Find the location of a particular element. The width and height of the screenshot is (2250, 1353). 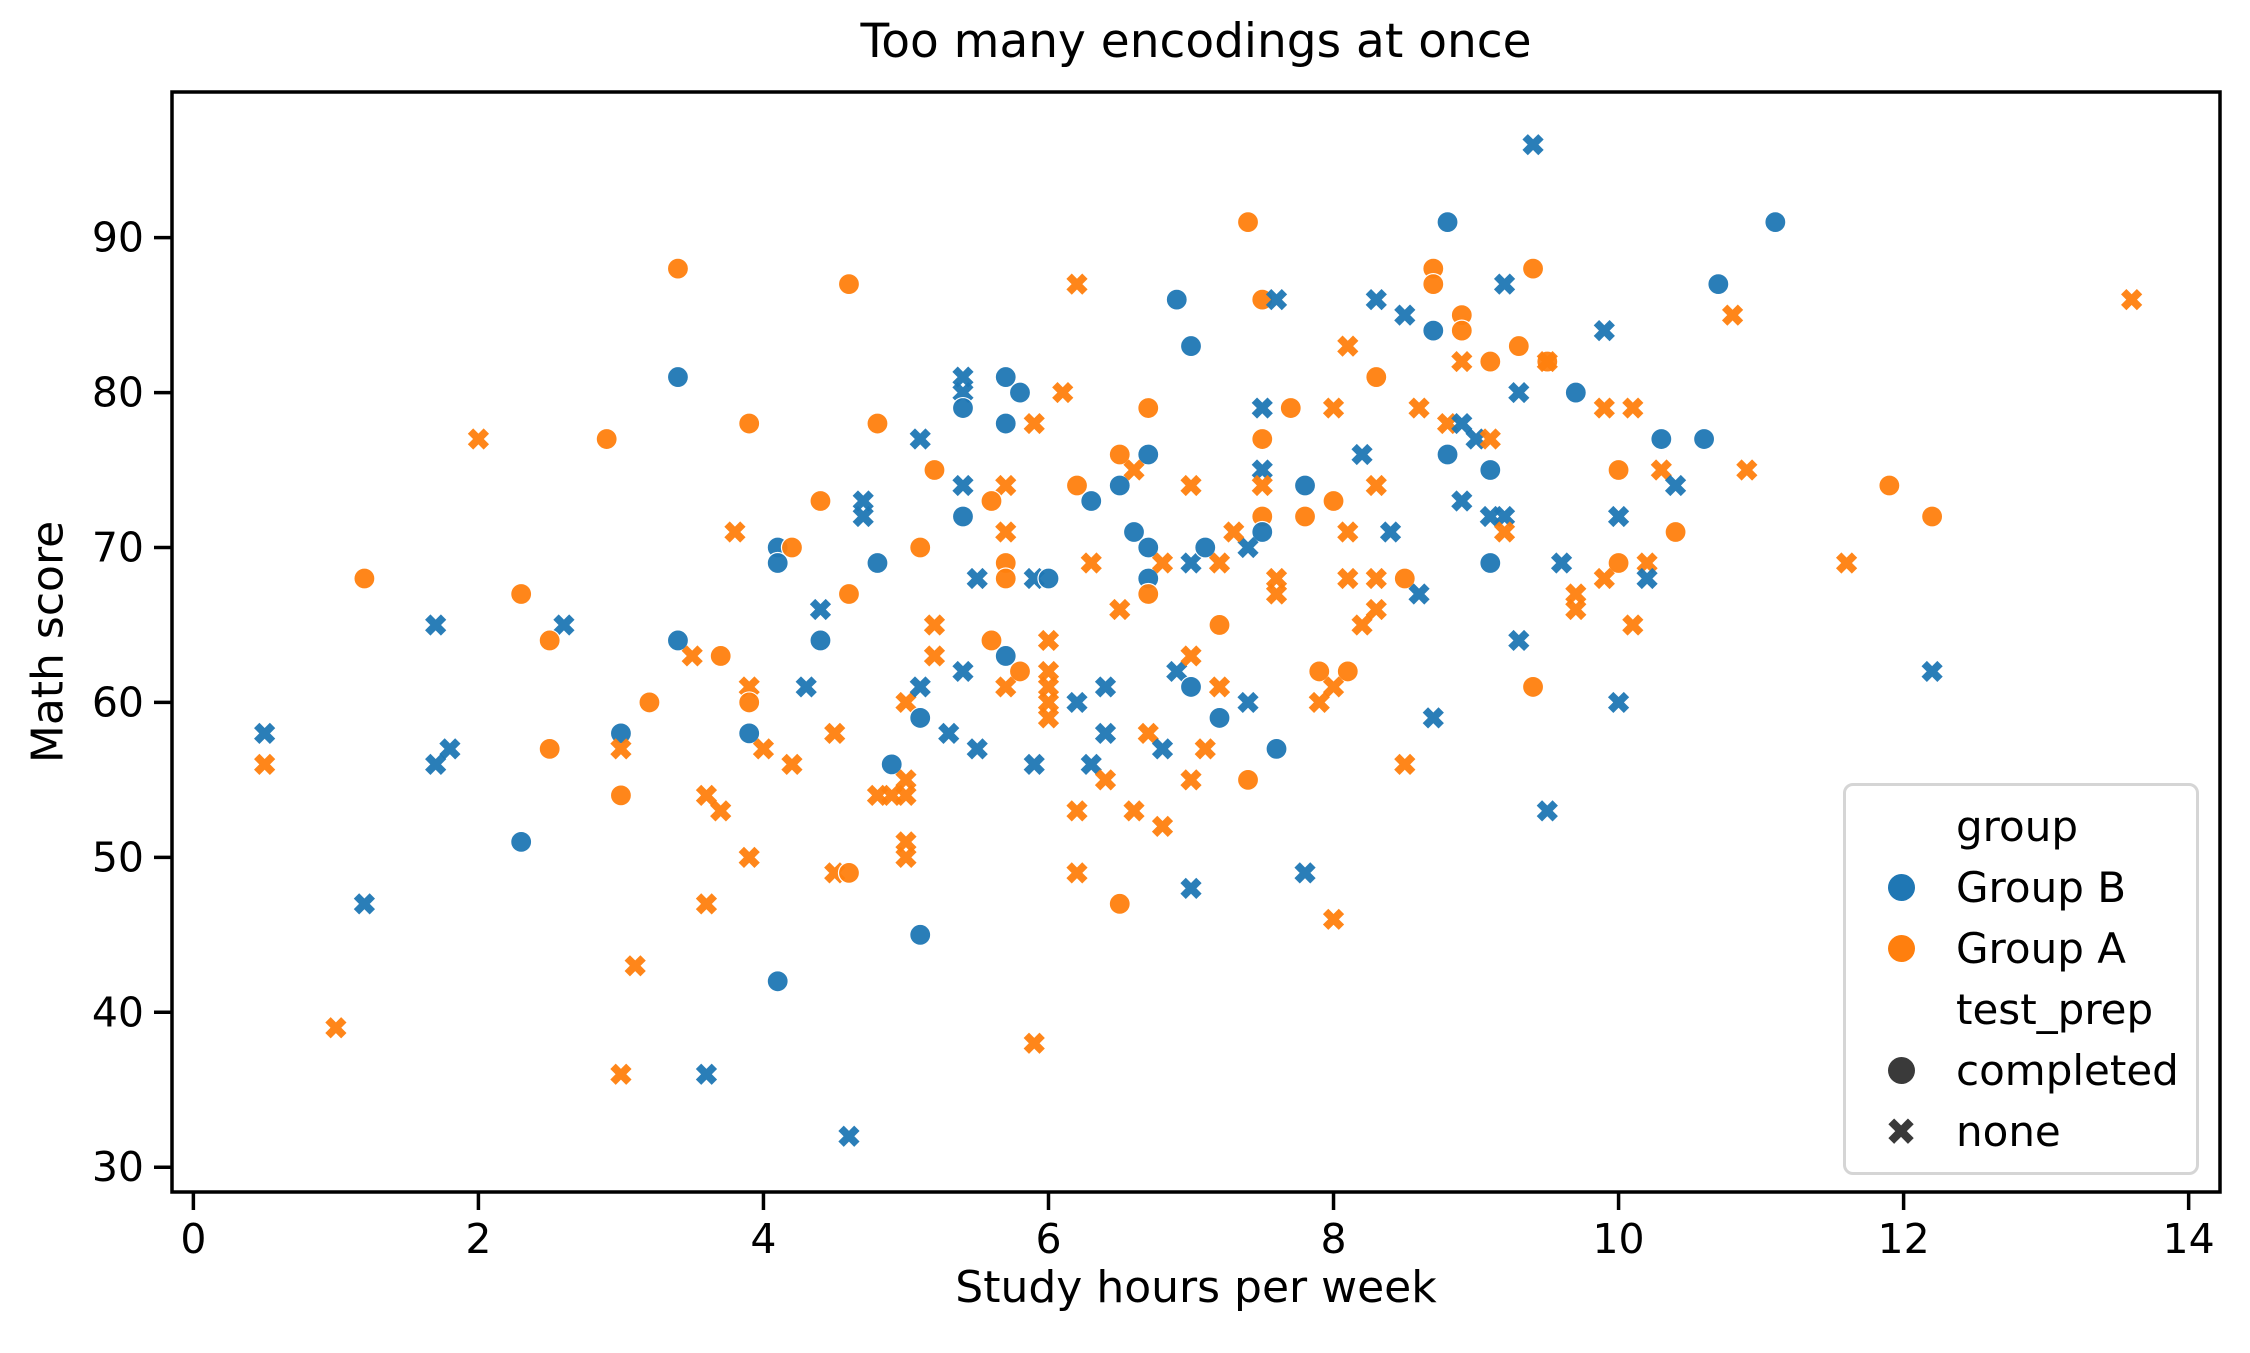

legend-item-group-b: Group B is located at coordinates (2021, 887).